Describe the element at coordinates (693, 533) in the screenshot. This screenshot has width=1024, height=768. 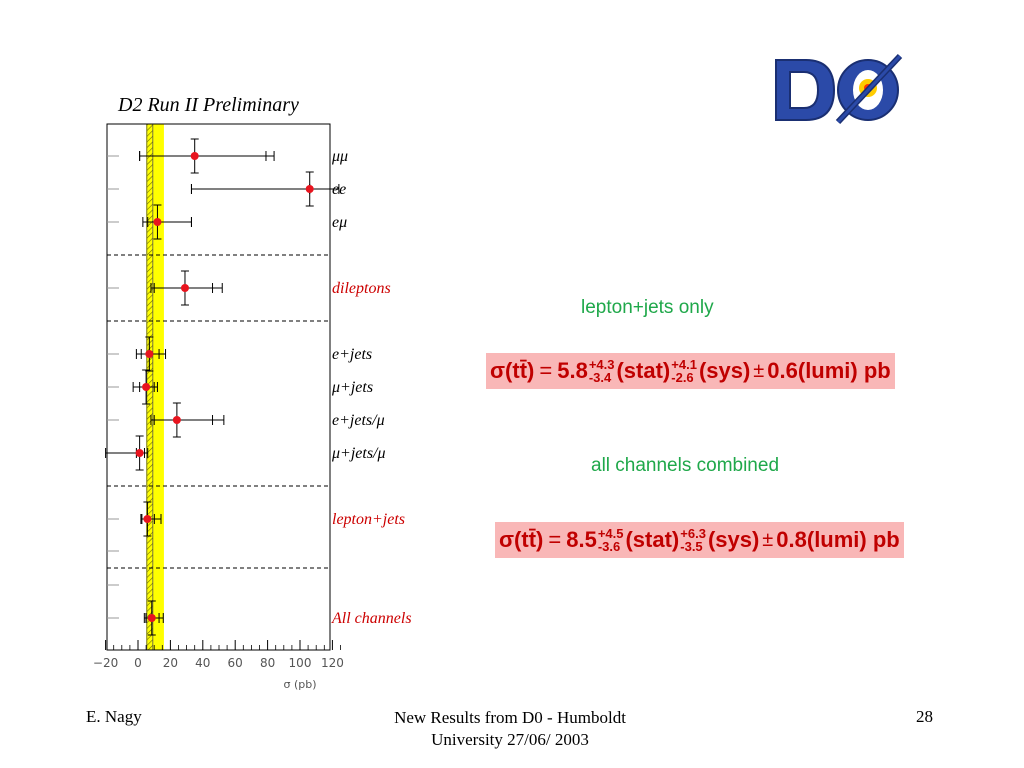
I see `result-2-sys-plus: +6.3` at that location.